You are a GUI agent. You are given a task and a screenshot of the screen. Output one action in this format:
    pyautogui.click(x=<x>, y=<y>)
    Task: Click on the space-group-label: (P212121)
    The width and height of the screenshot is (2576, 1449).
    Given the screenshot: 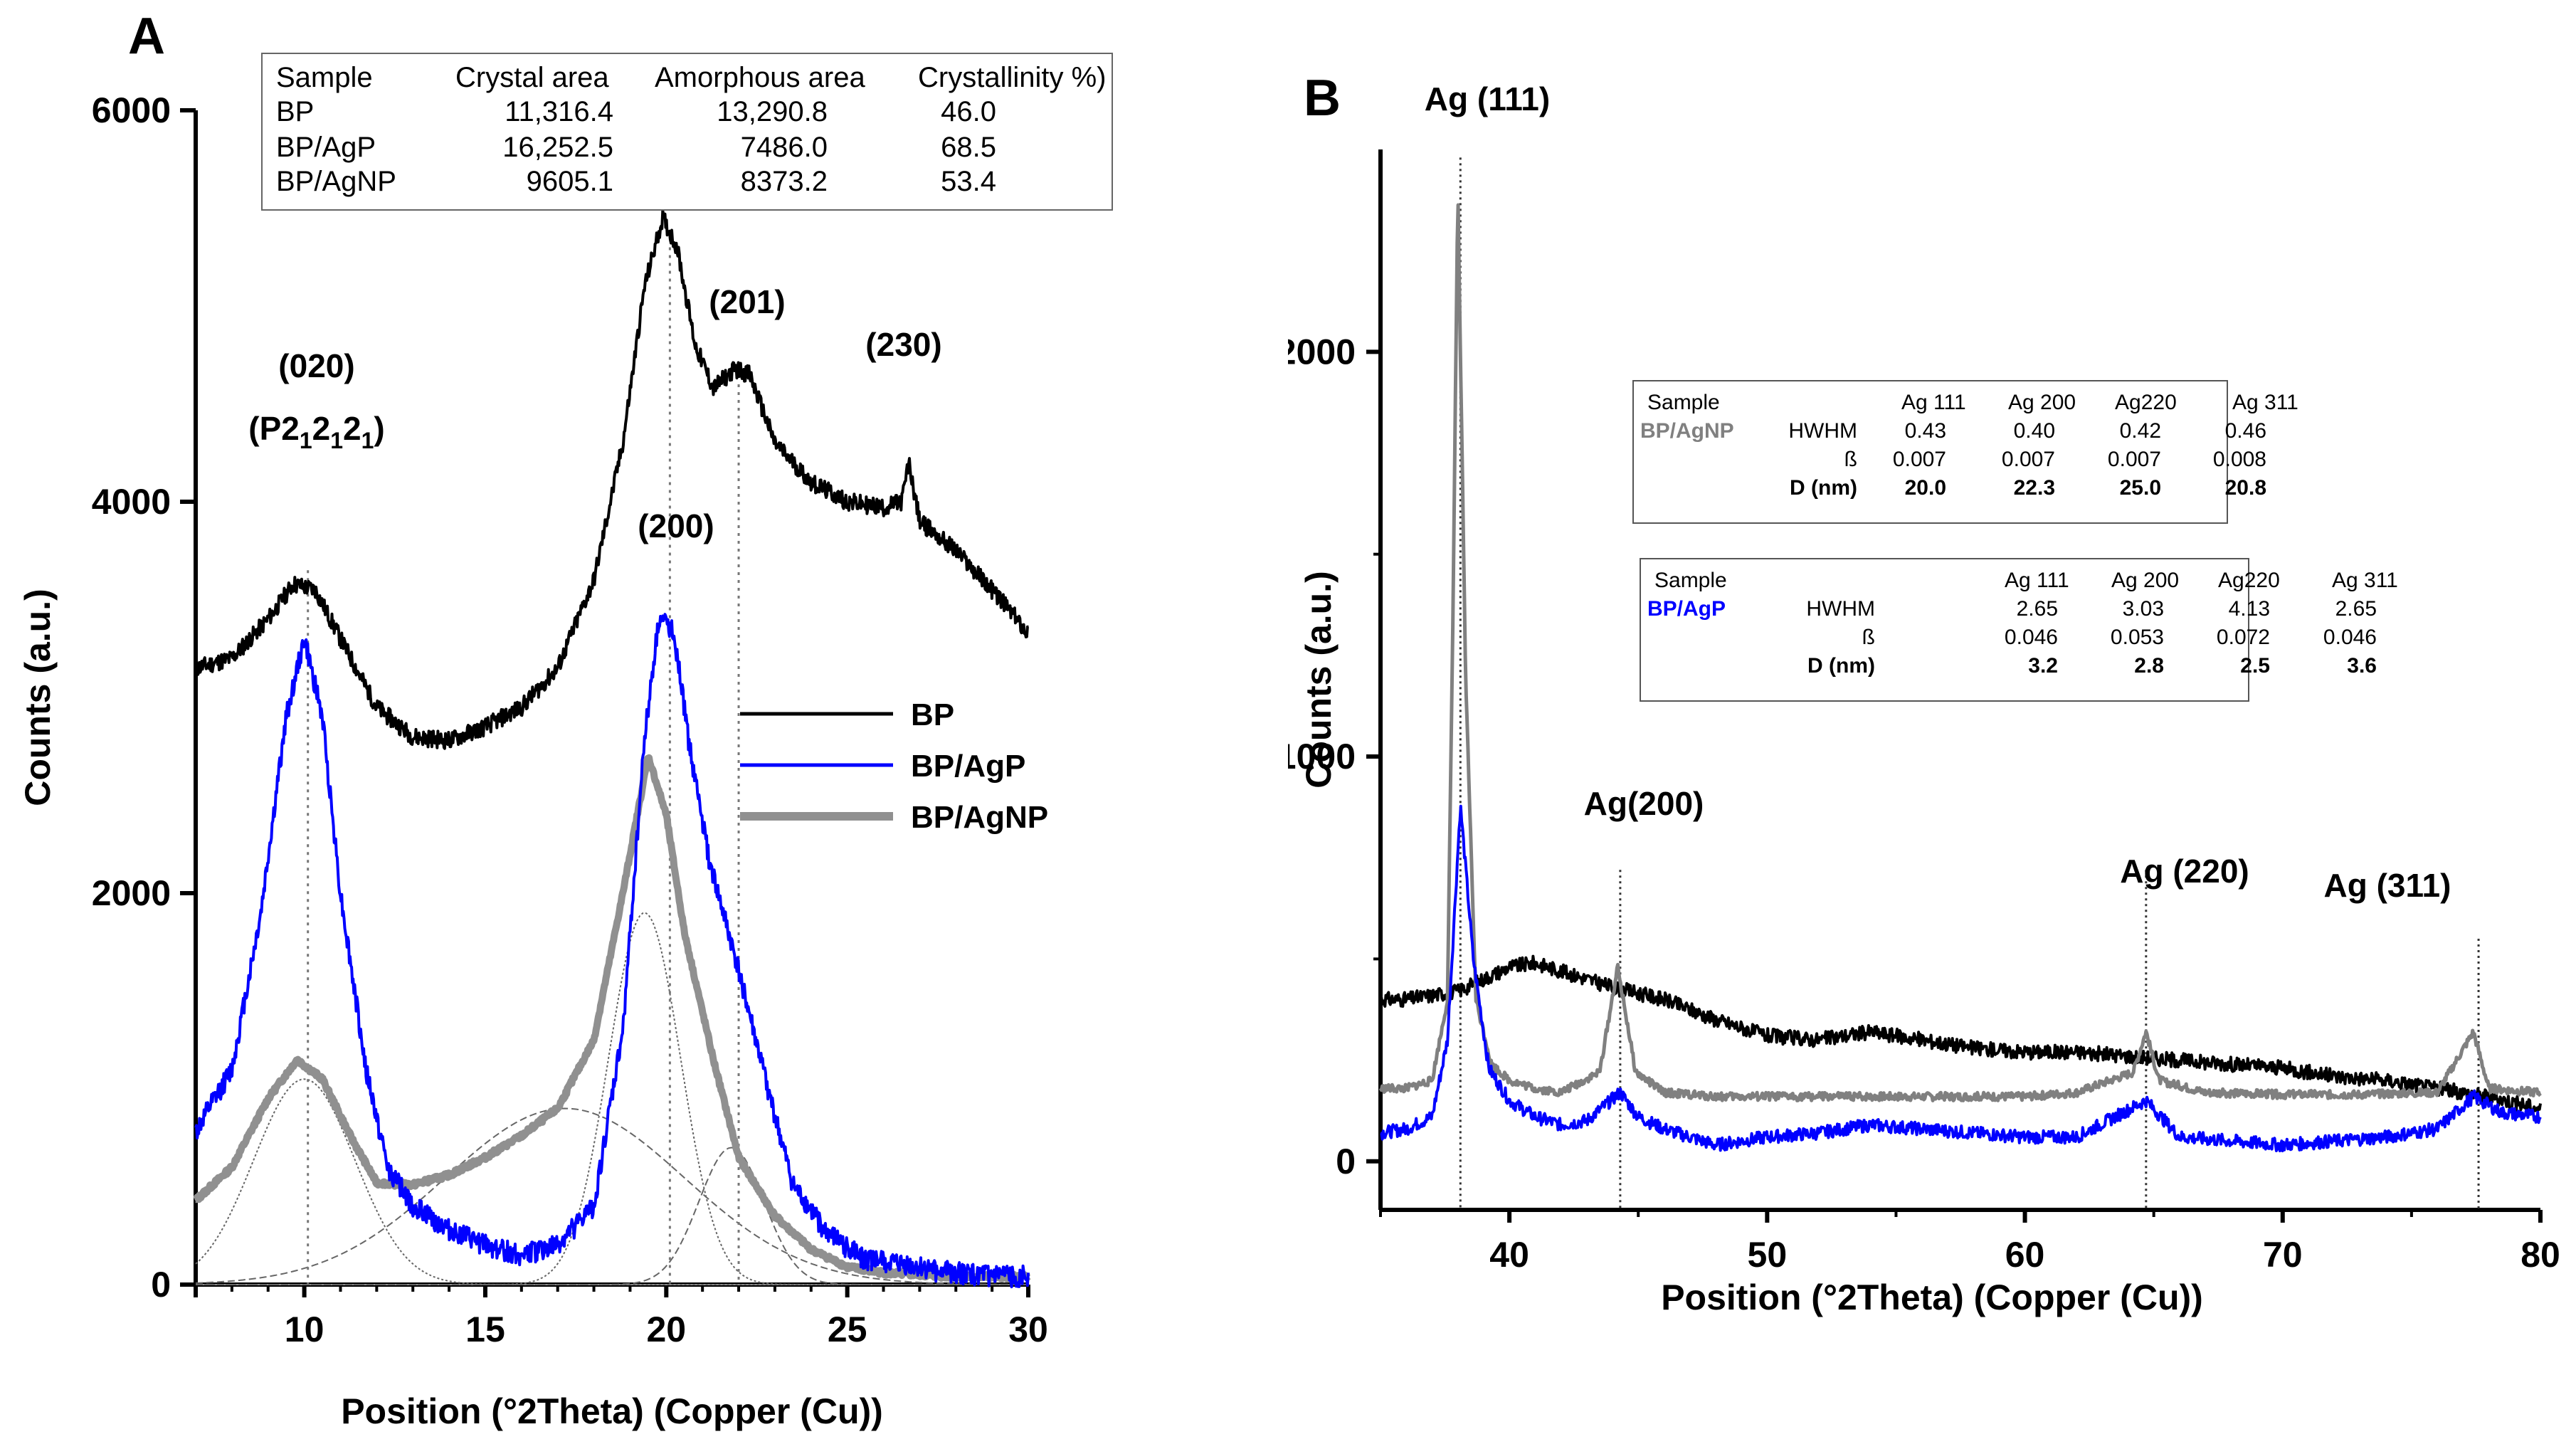 What is the action you would take?
    pyautogui.click(x=316, y=432)
    